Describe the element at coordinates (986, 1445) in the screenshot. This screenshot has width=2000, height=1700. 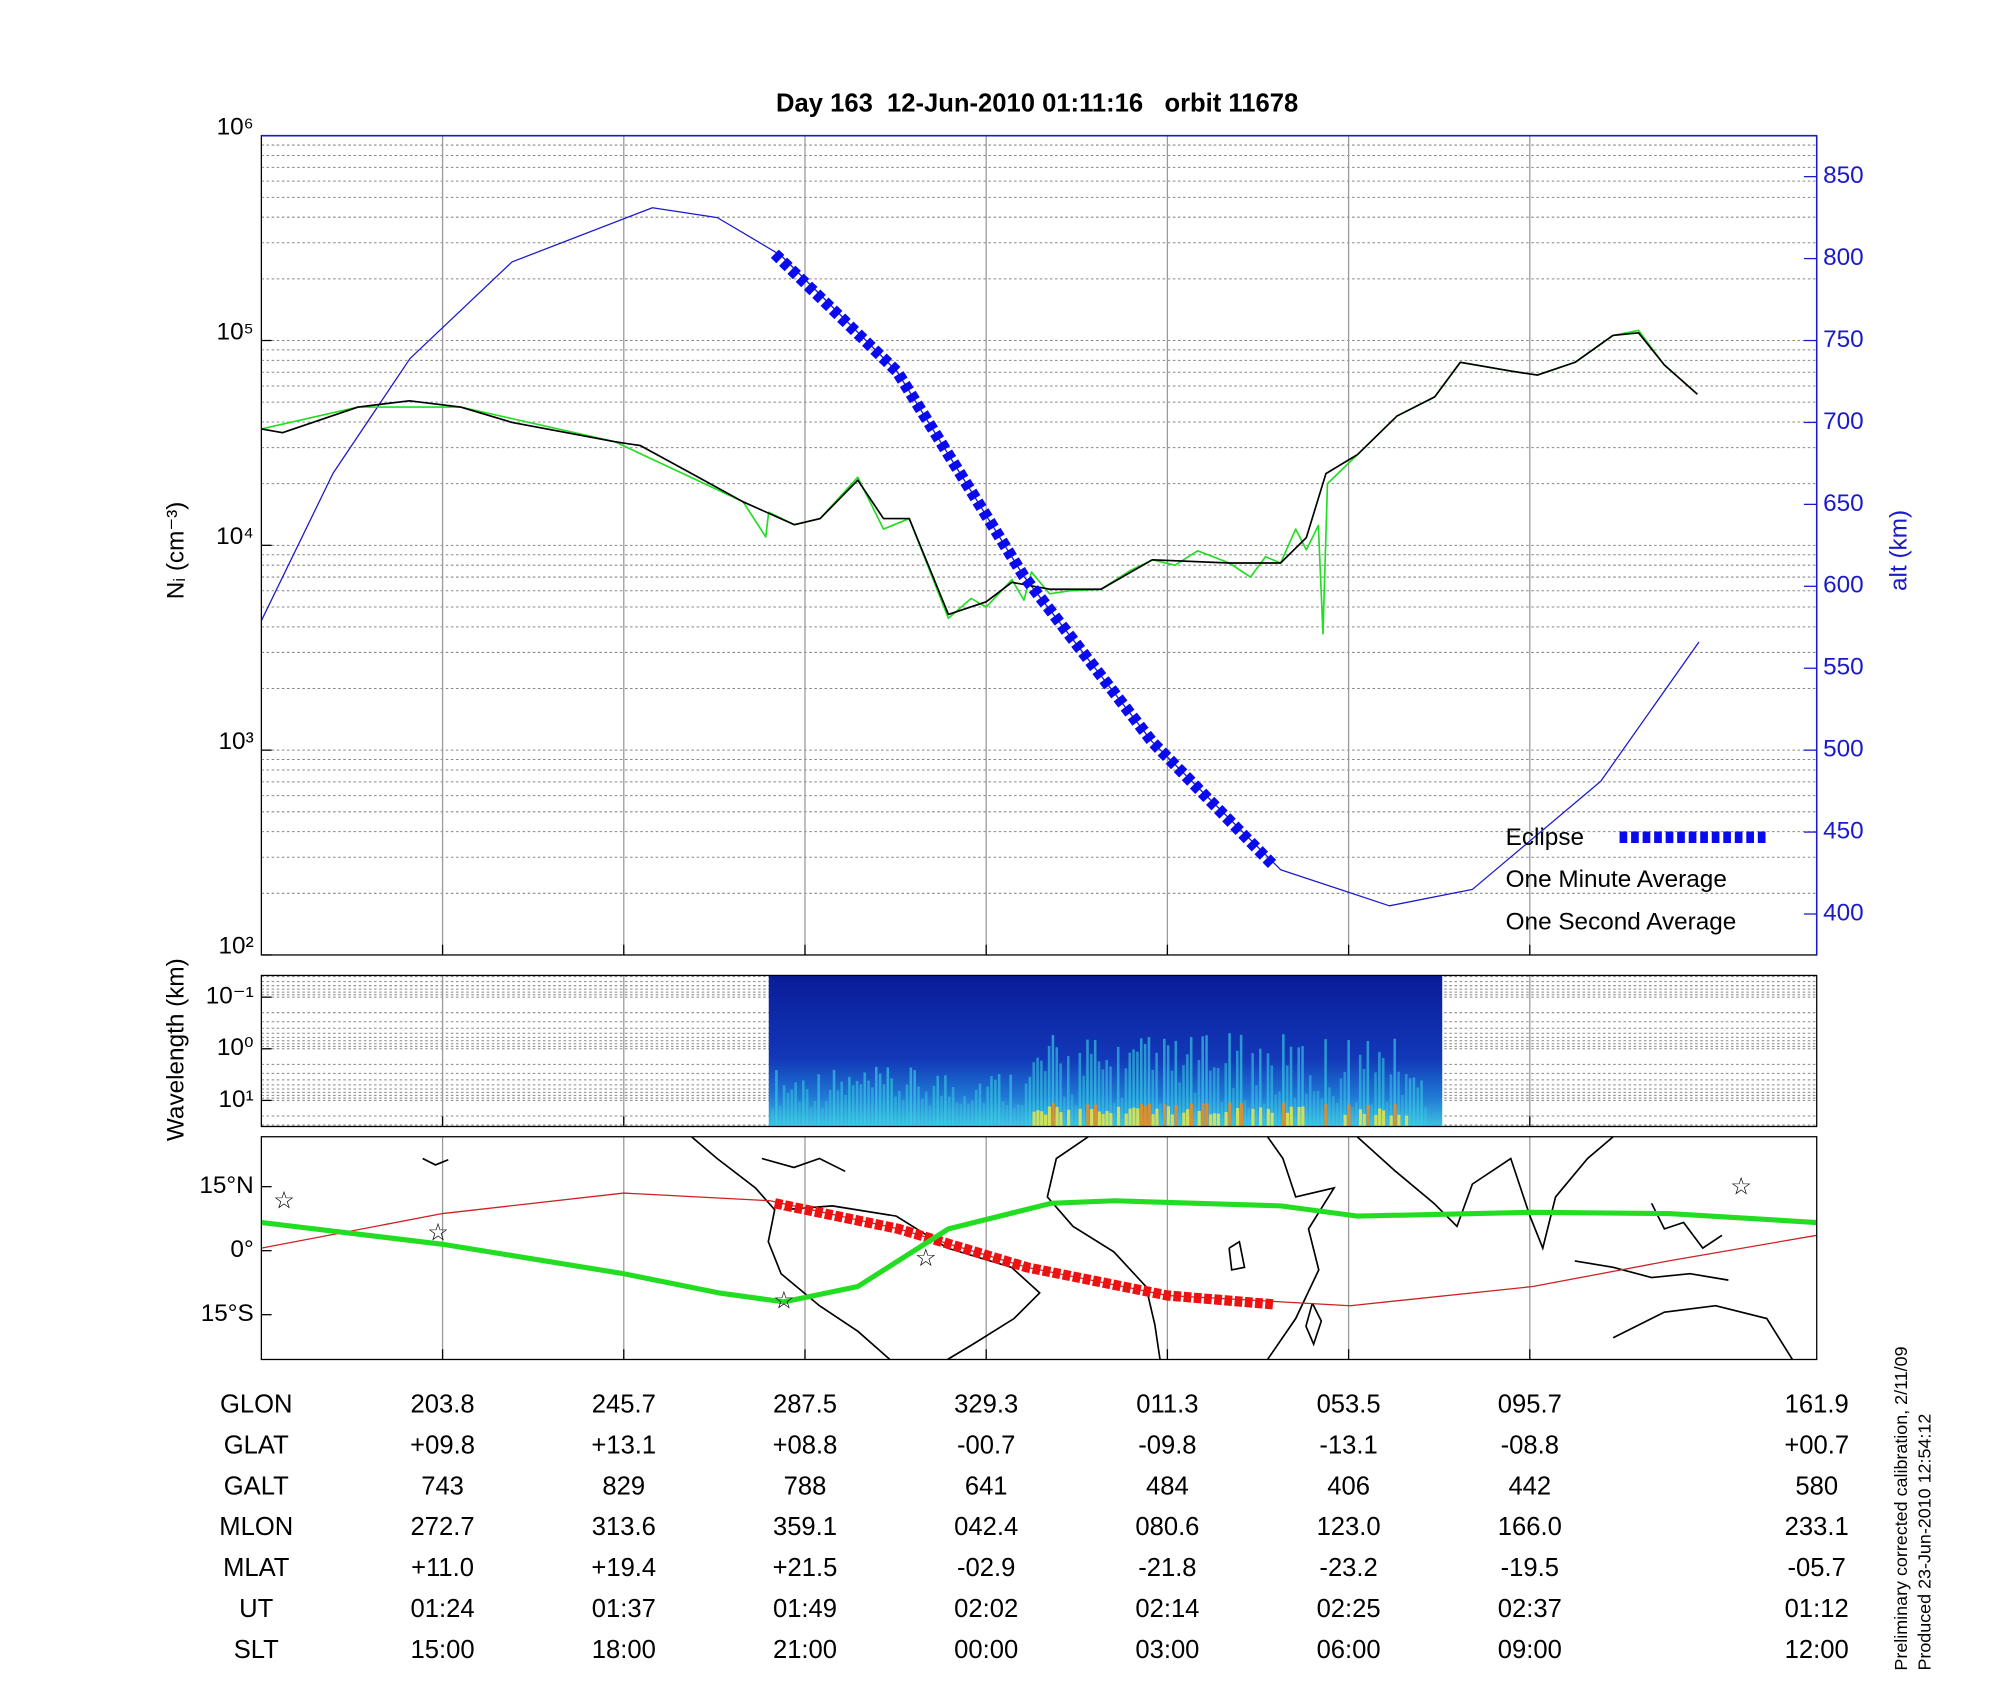
I see `cell: -00.7` at that location.